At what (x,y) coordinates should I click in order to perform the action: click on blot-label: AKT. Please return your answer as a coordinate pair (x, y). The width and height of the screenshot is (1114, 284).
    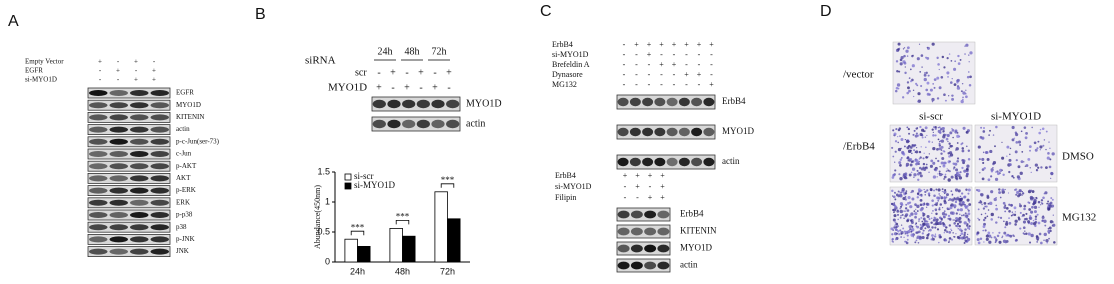
    Looking at the image, I should click on (183, 178).